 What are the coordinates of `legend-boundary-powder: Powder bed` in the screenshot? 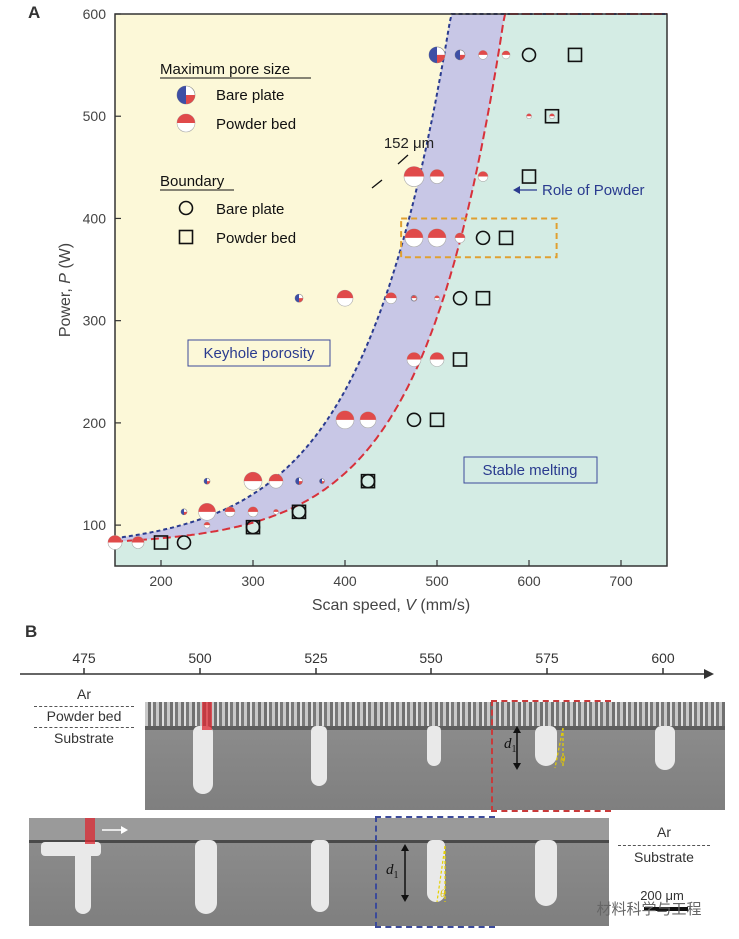 It's located at (256, 238).